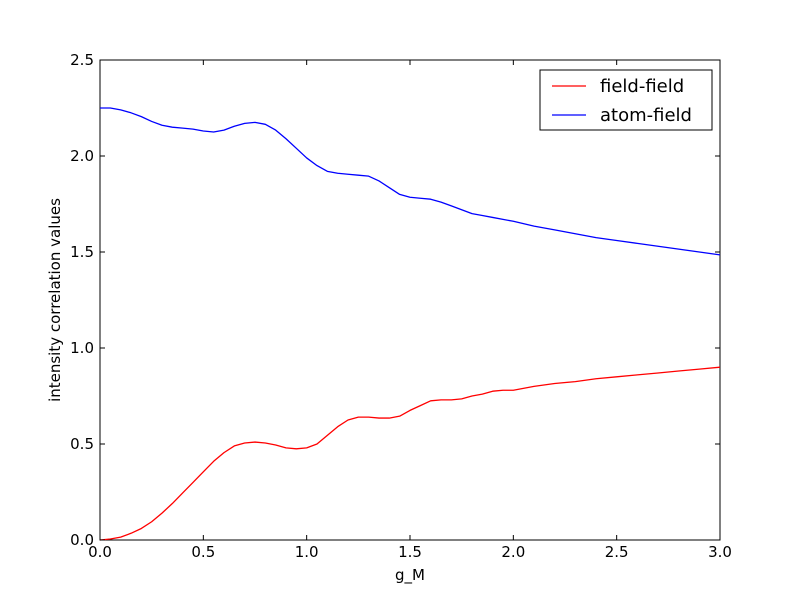 The width and height of the screenshot is (800, 600). I want to click on x-tick-label: 2.5, so click(617, 552).